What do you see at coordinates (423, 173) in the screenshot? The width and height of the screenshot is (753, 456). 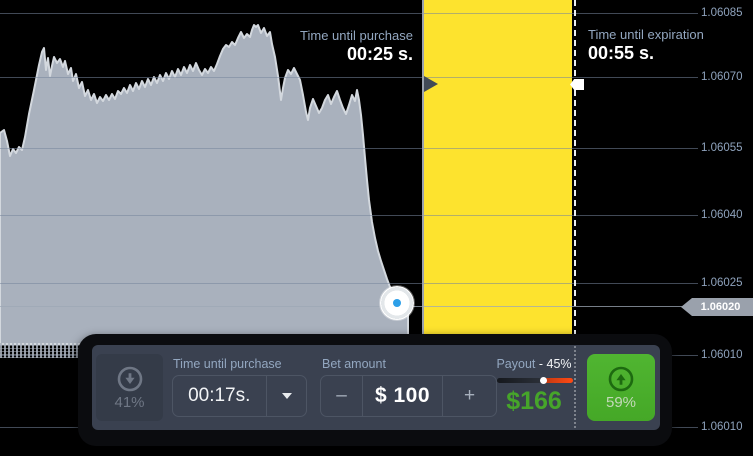 I see `purchase-time-line` at bounding box center [423, 173].